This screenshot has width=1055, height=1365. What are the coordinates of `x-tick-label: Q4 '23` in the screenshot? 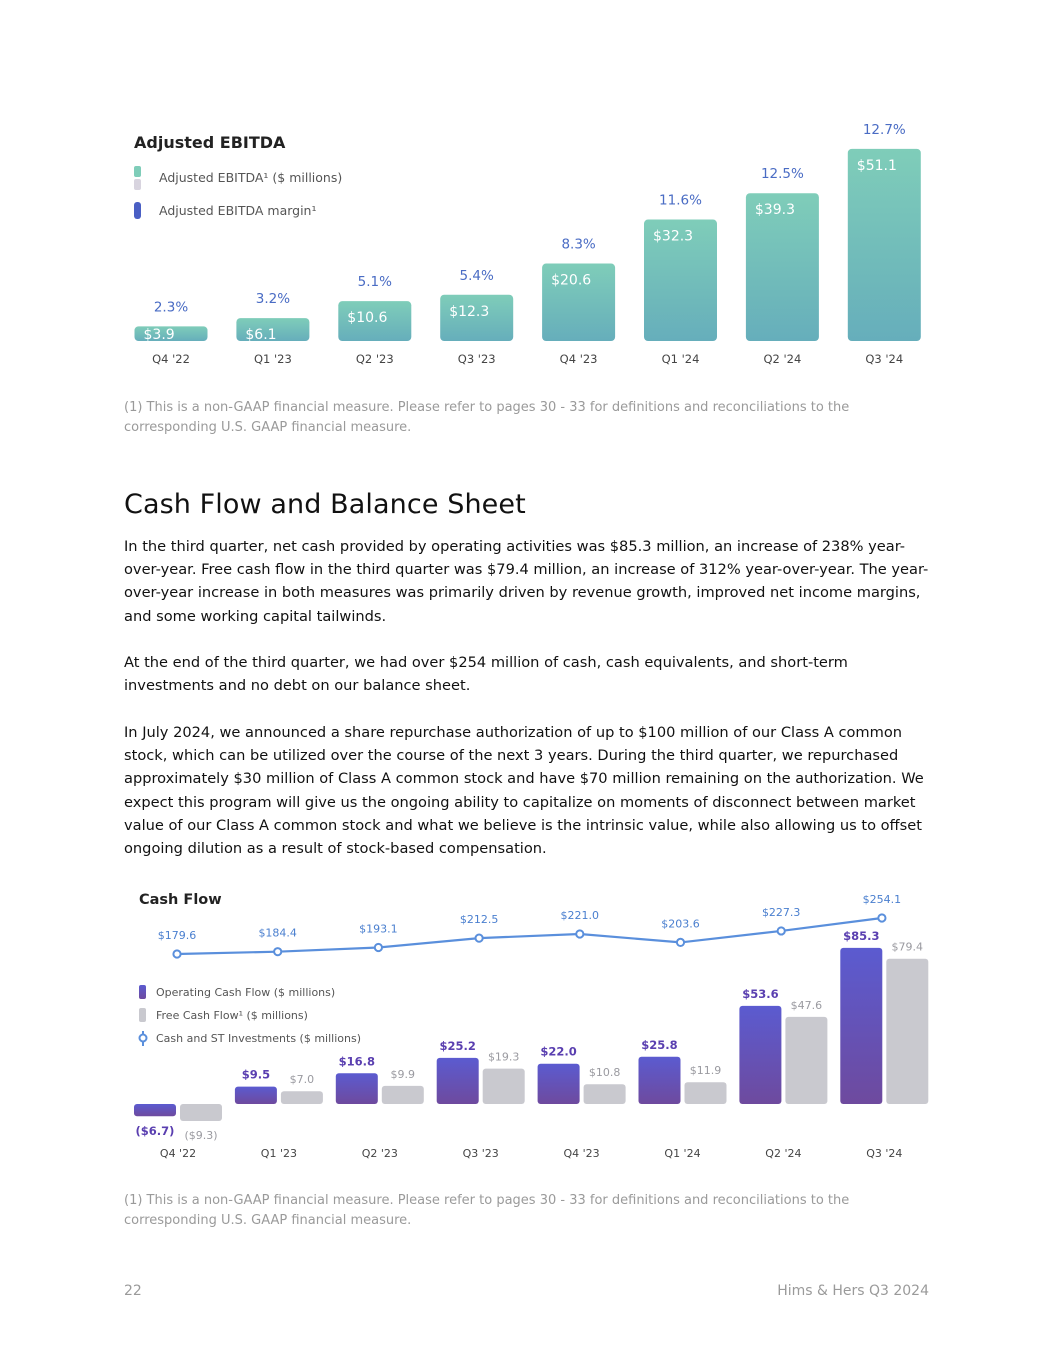 It's located at (582, 1153).